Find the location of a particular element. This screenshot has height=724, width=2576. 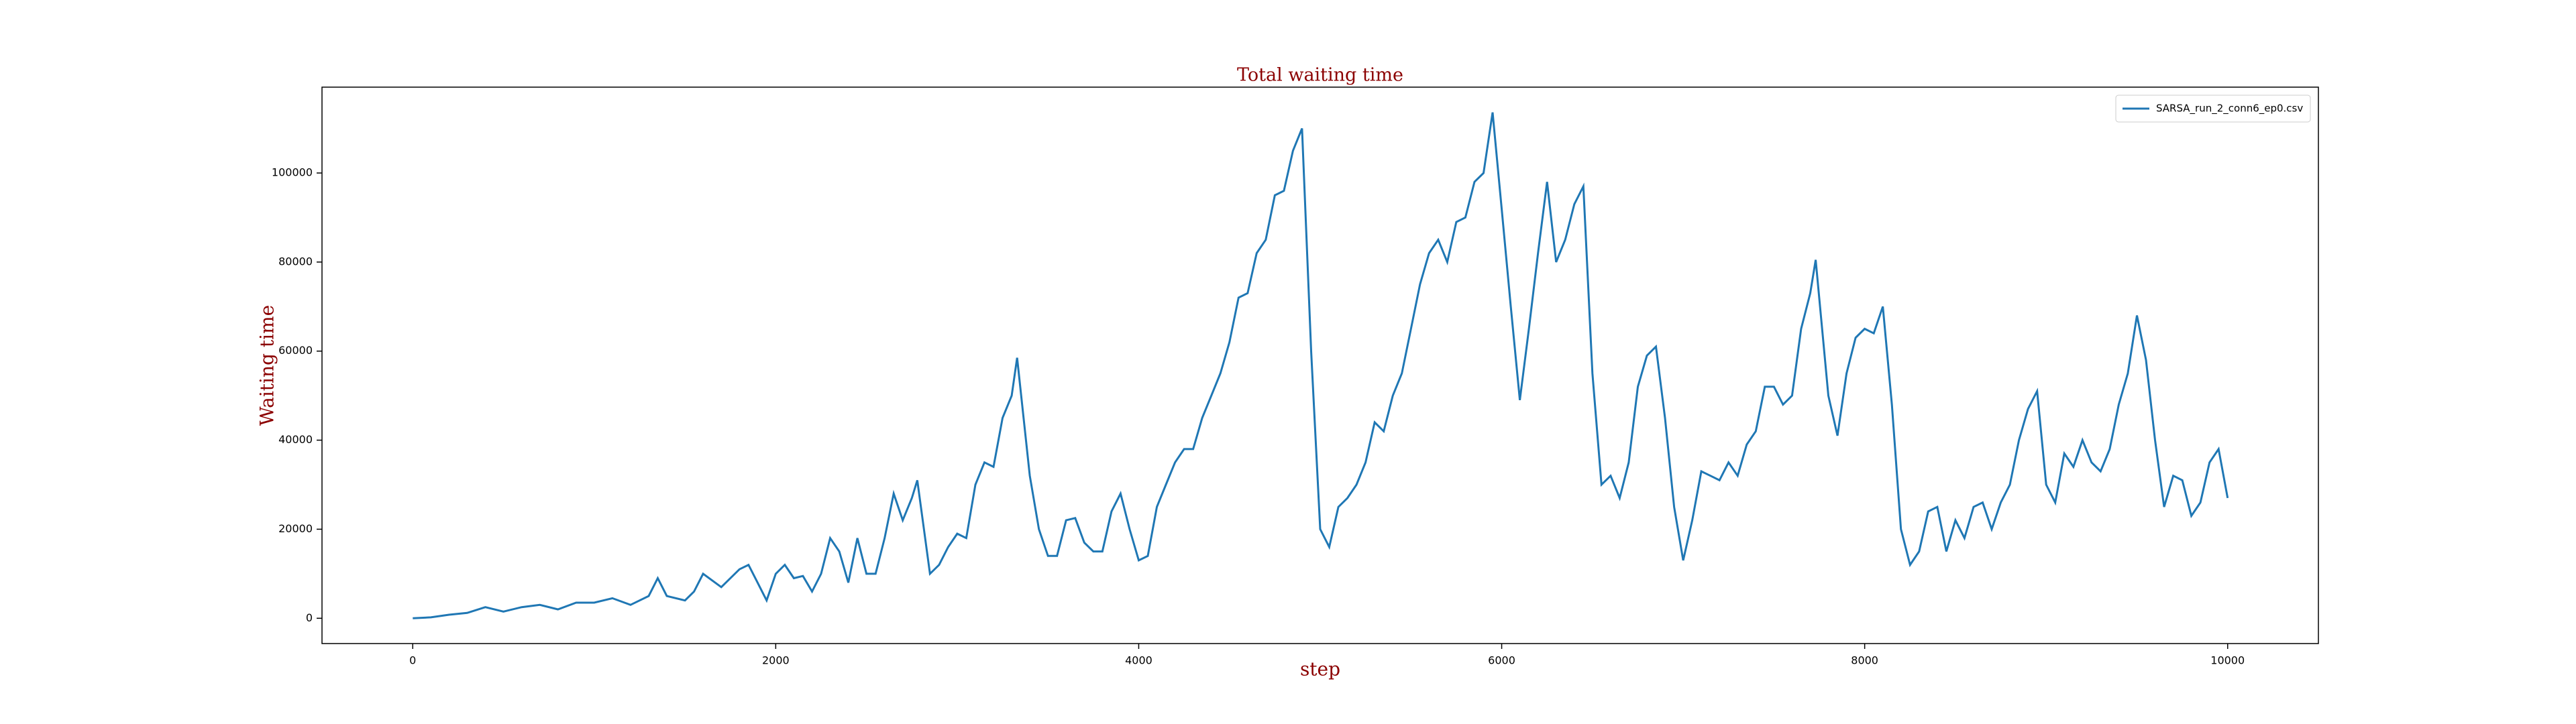

legend-box is located at coordinates (2213, 109).